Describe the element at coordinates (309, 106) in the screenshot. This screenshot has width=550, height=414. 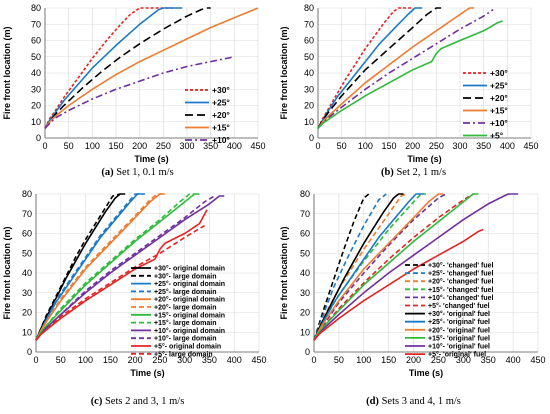
I see `y-tick-label: 20` at that location.